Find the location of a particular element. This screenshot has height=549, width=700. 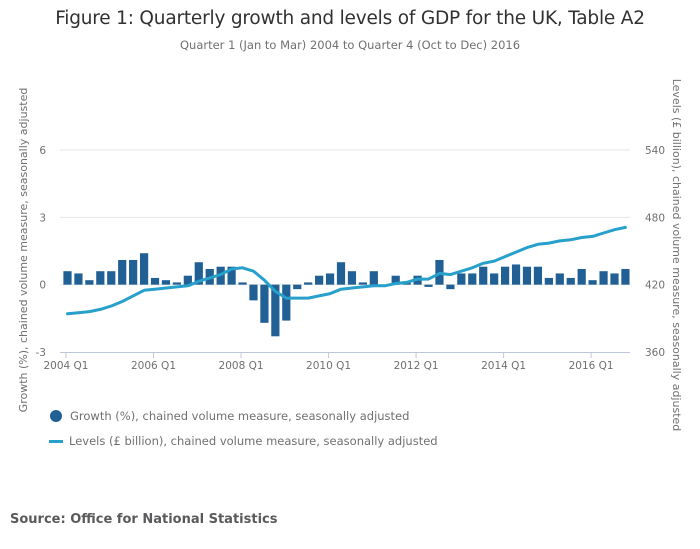

x-tick-label: 2006 Q1 is located at coordinates (153, 366).